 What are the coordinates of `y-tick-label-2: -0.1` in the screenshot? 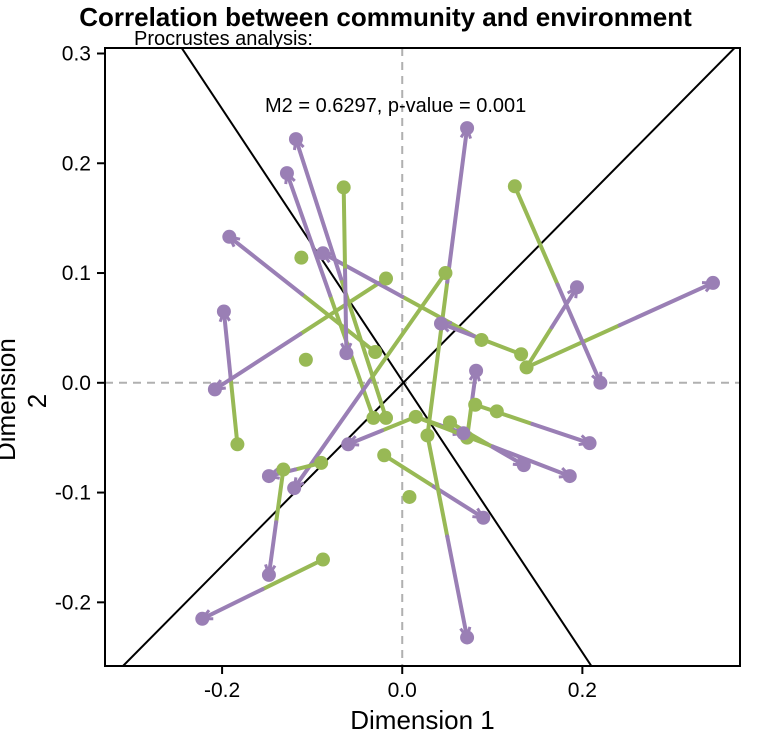 It's located at (73, 493).